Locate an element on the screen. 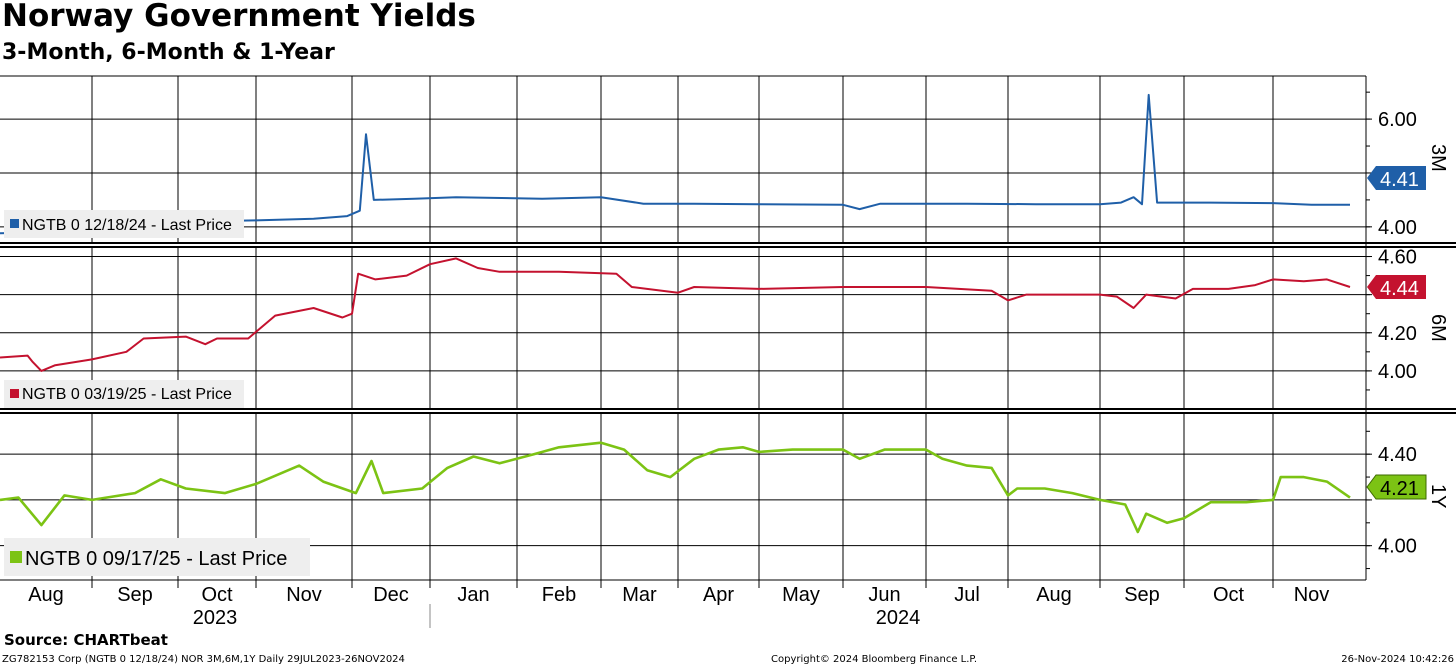  legend-3m-swatch is located at coordinates (14, 223).